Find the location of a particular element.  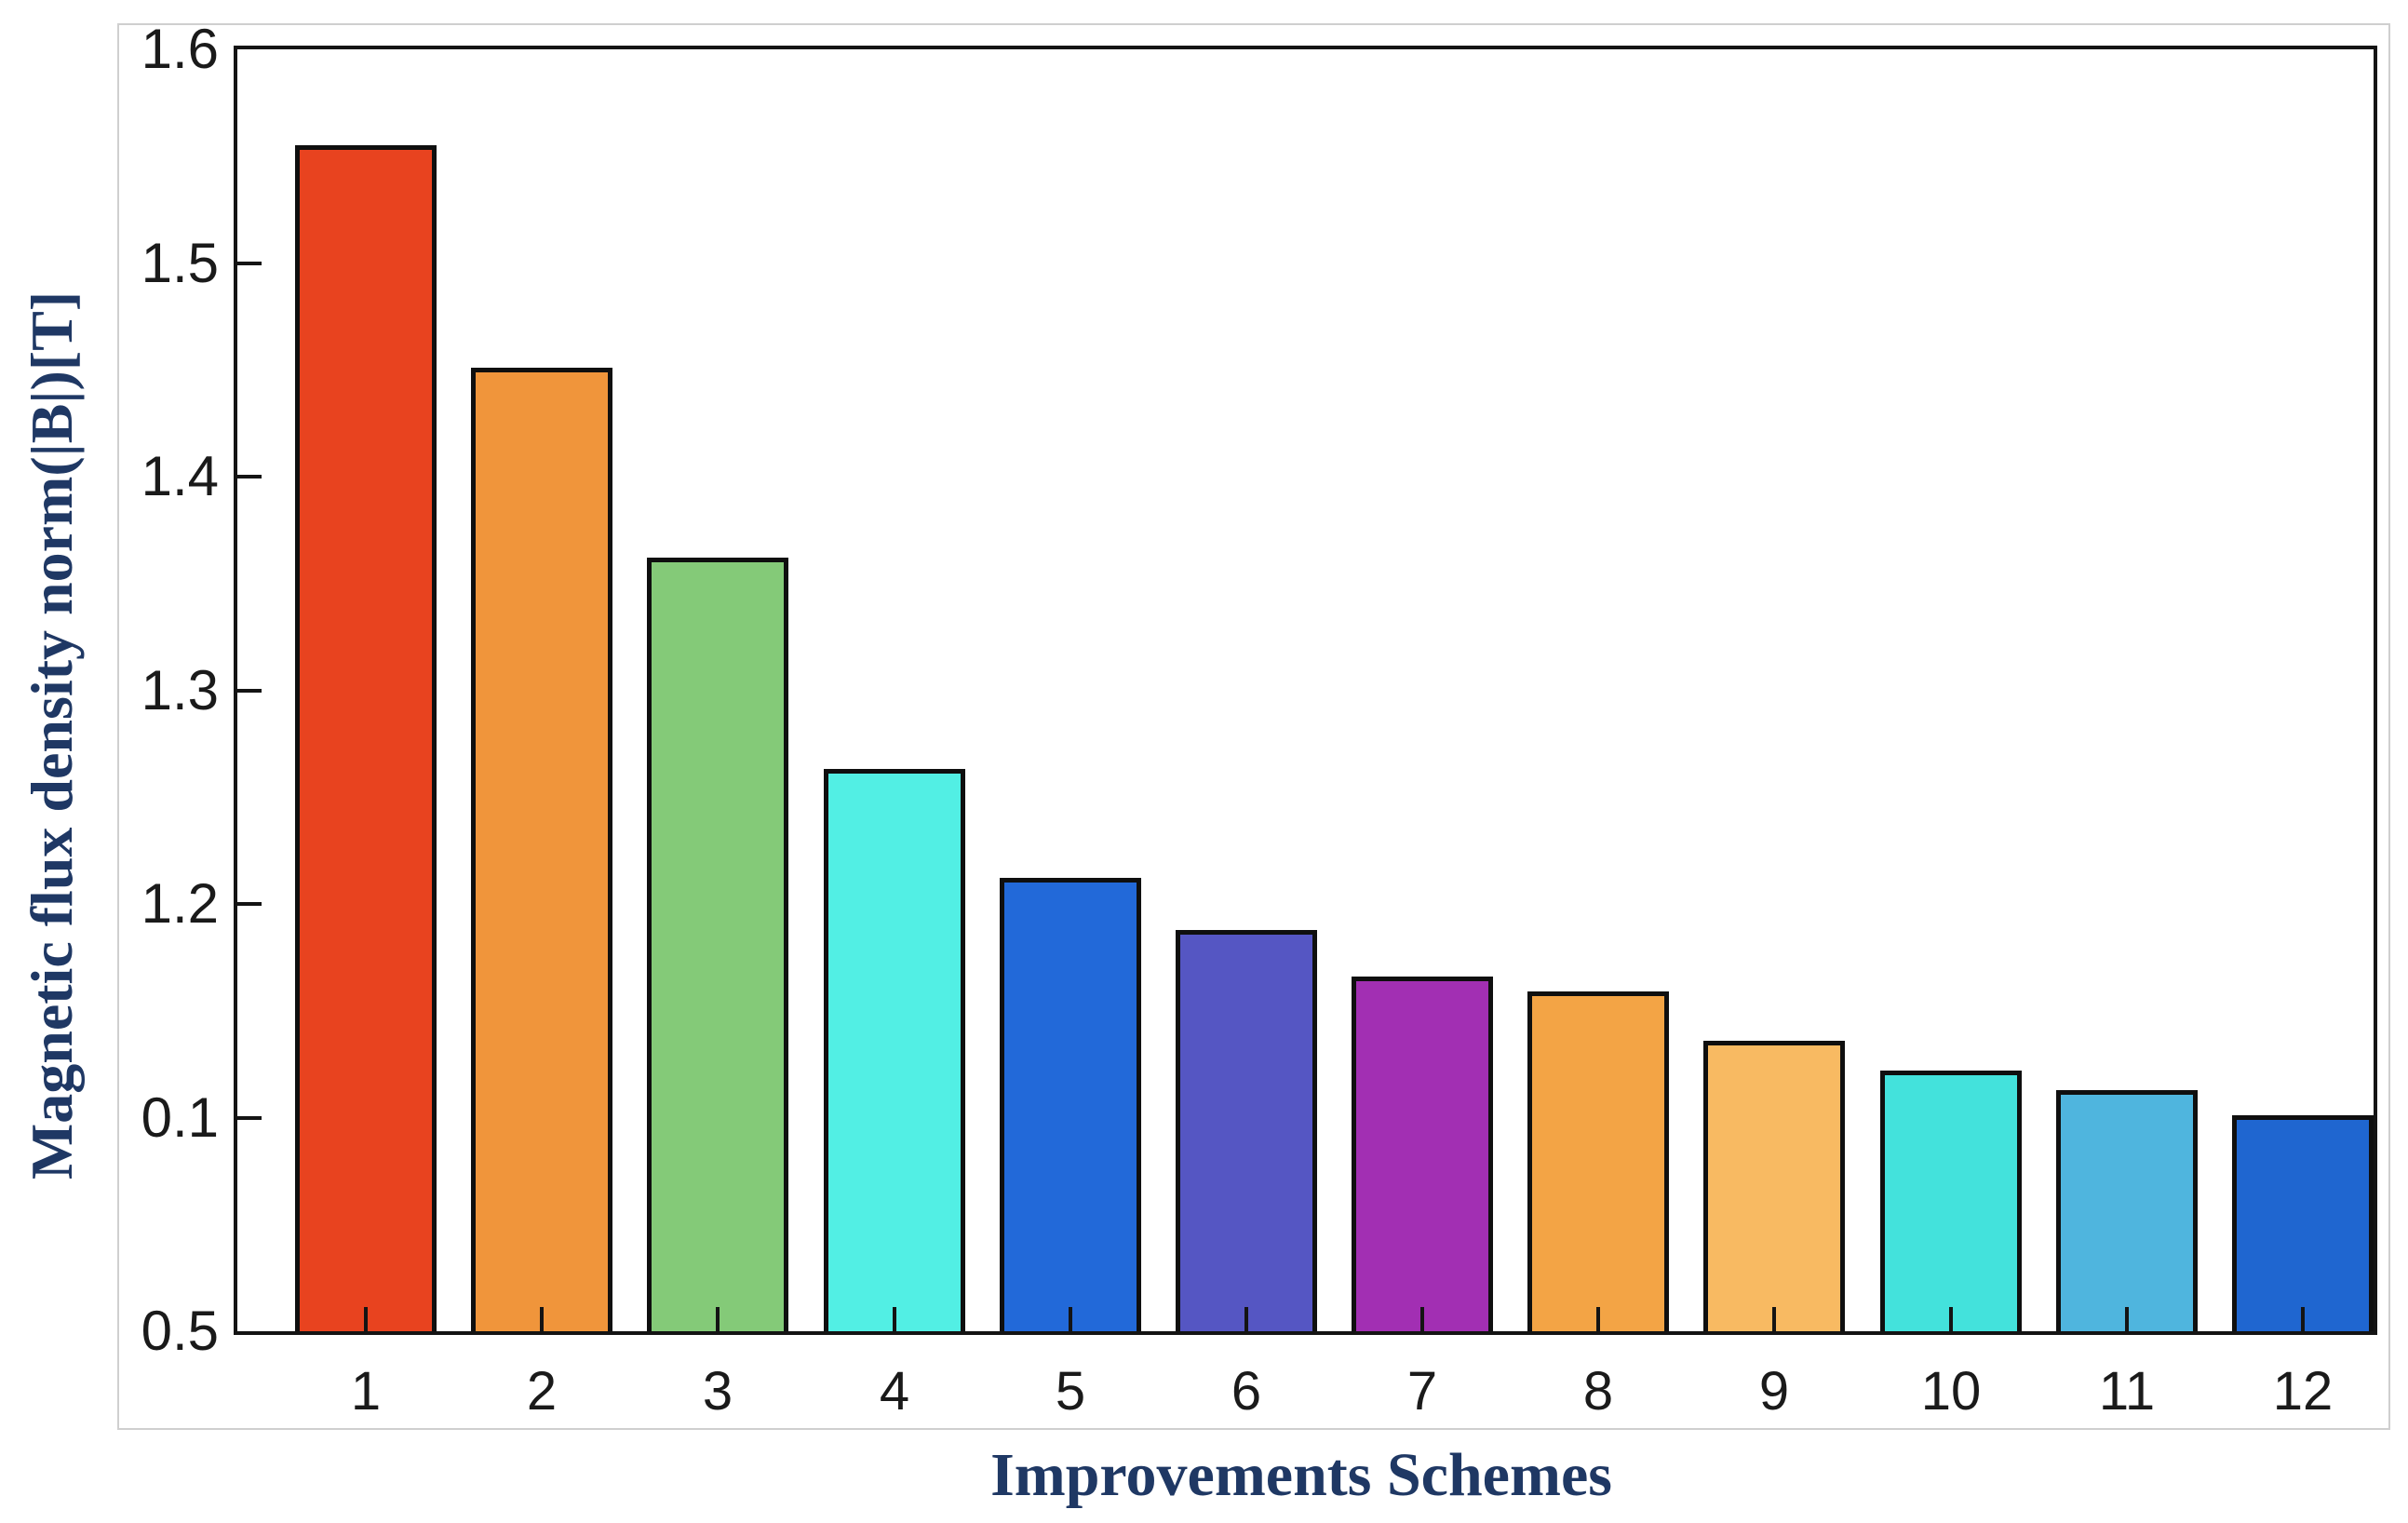

x-axis-title: Improvements Schemes is located at coordinates (1301, 1475).